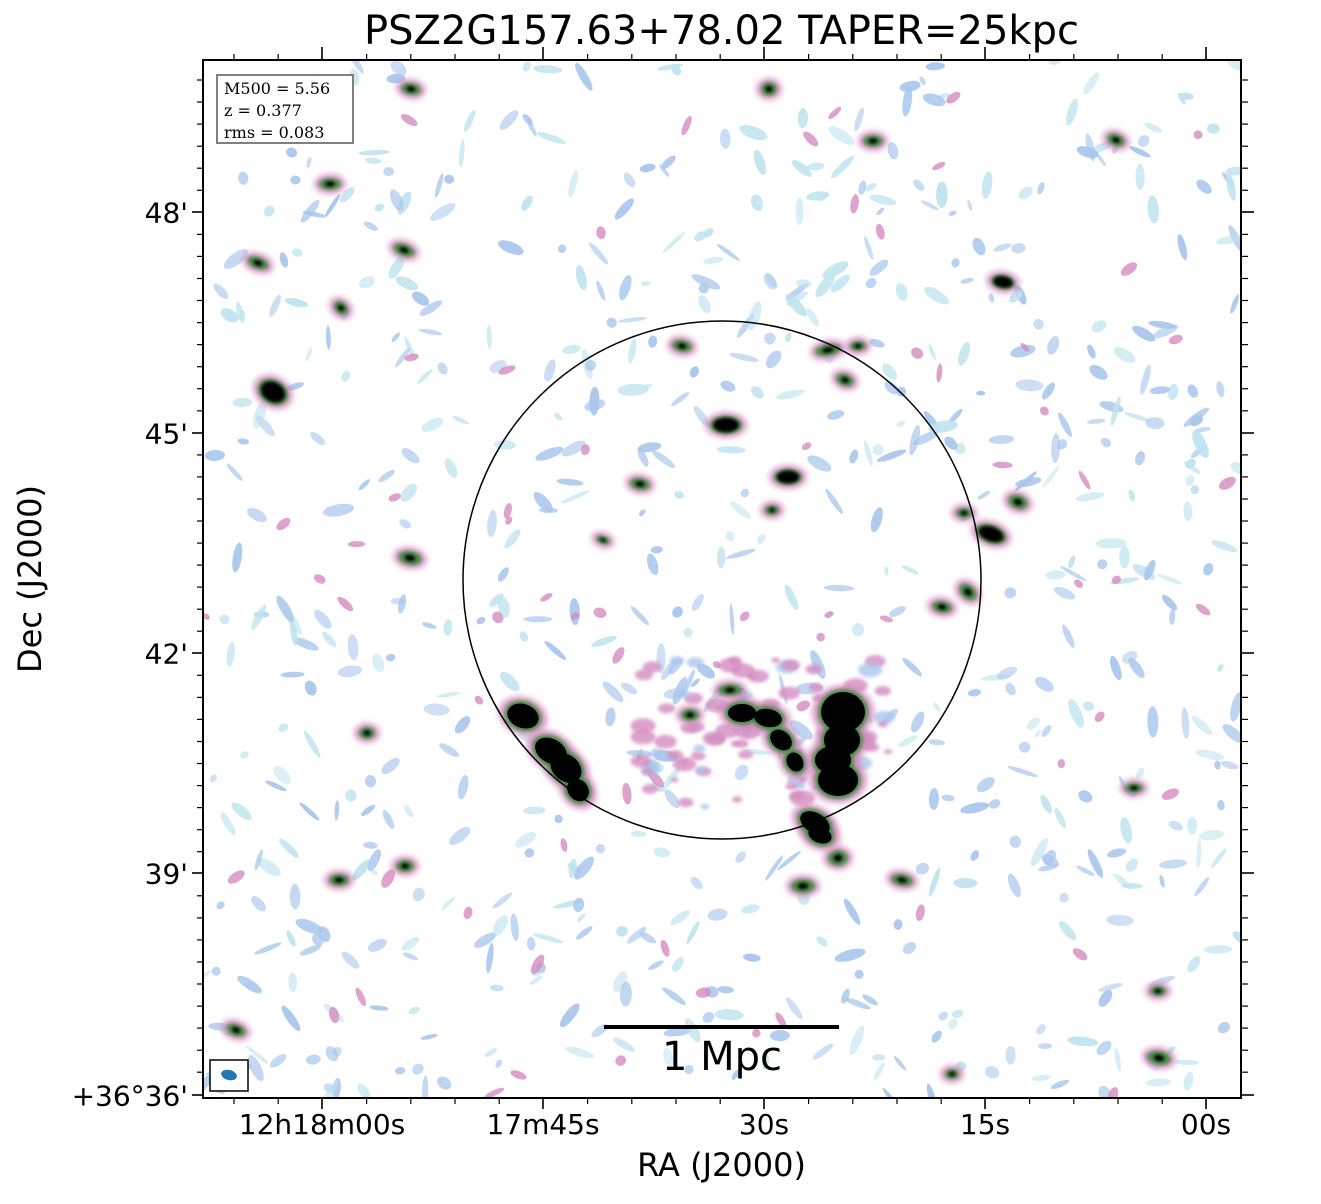 This screenshot has height=1204, width=1321. Describe the element at coordinates (1206, 1124) in the screenshot. I see `x-tick-label: 00s` at that location.